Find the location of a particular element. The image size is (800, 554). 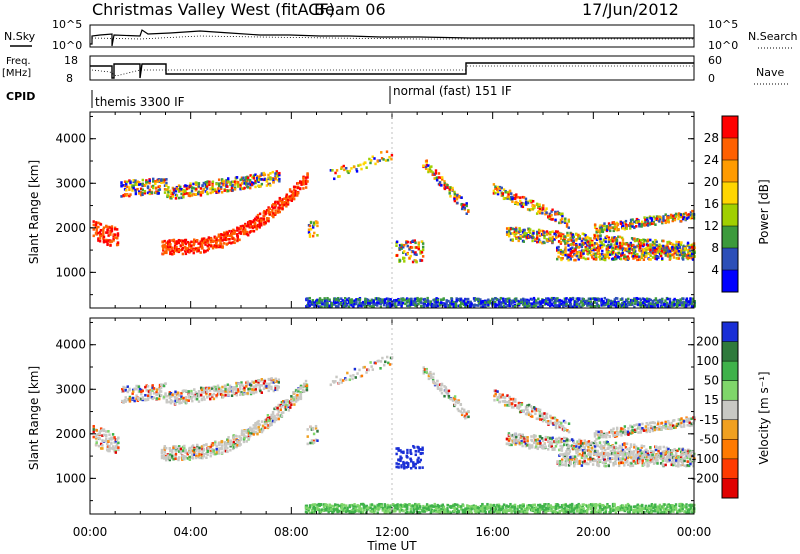

velocity-colorbar: 200 100 50 15 -15 -50 -100 -200 is located at coordinates (715, 410).